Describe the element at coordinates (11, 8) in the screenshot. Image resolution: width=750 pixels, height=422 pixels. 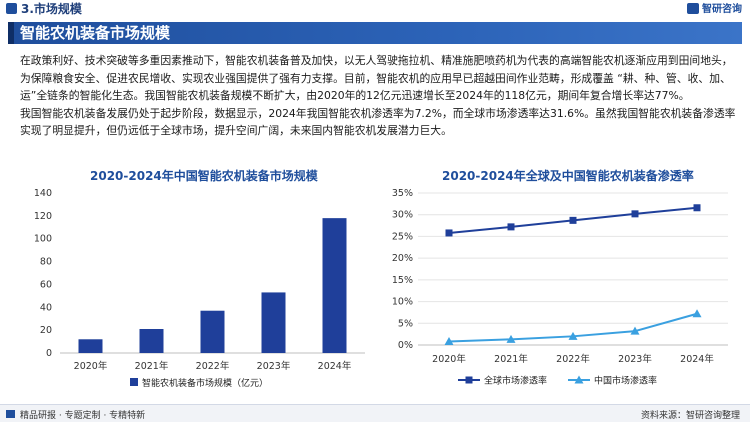
I see `section-icon` at that location.